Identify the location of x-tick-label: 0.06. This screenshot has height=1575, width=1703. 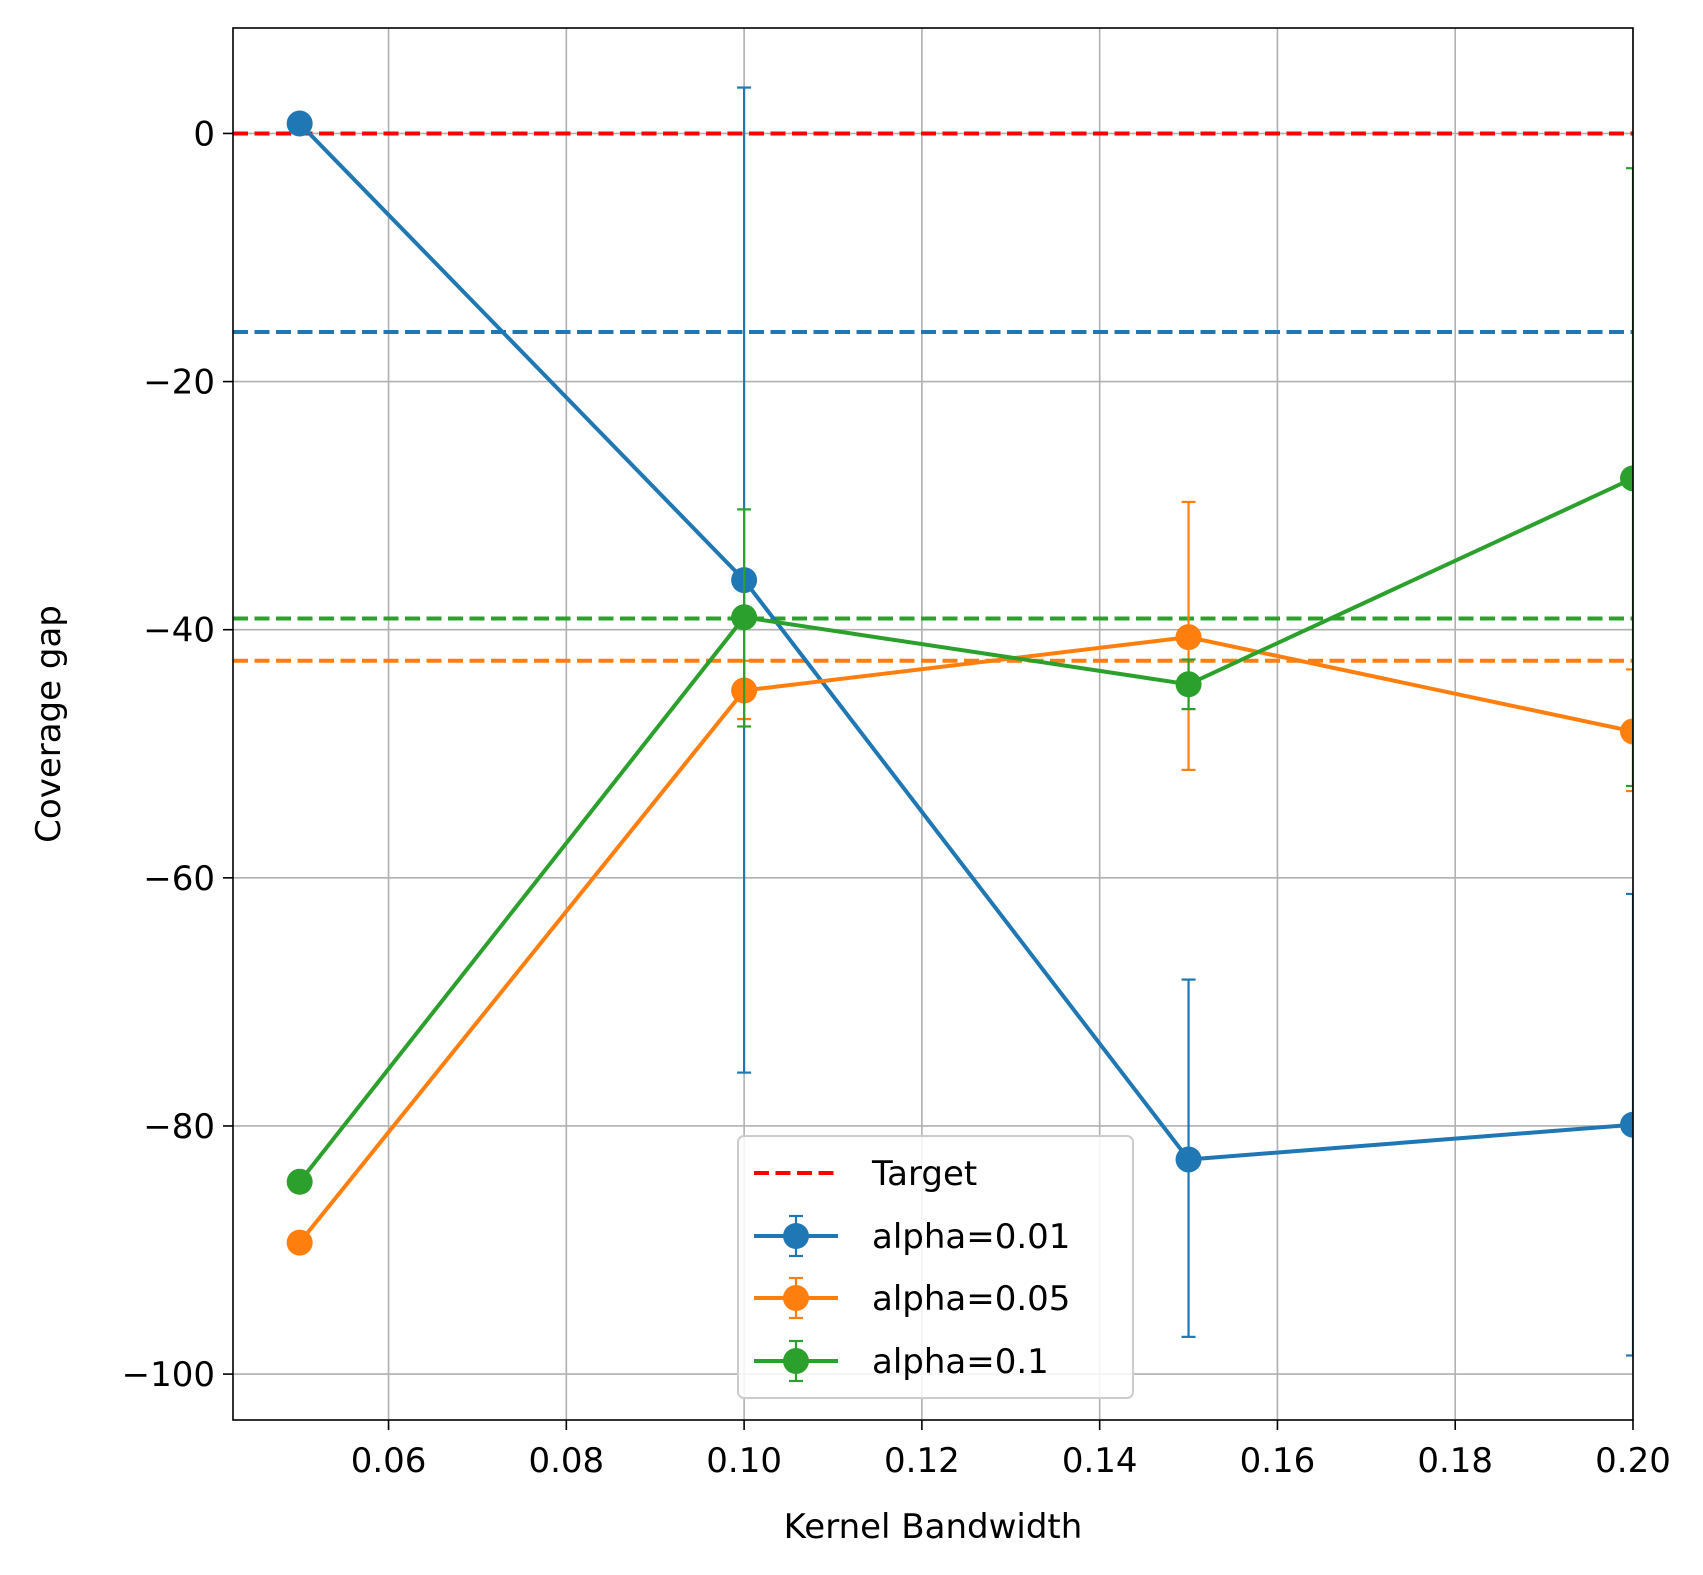
(389, 1461).